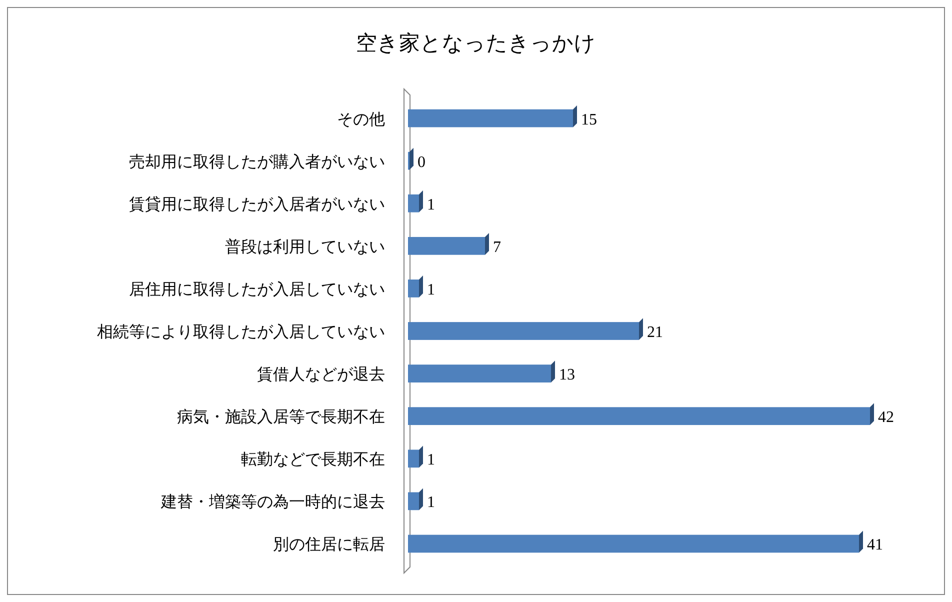 The height and width of the screenshot is (602, 952). I want to click on y-tick-label: 普段は利用していない, so click(305, 247).